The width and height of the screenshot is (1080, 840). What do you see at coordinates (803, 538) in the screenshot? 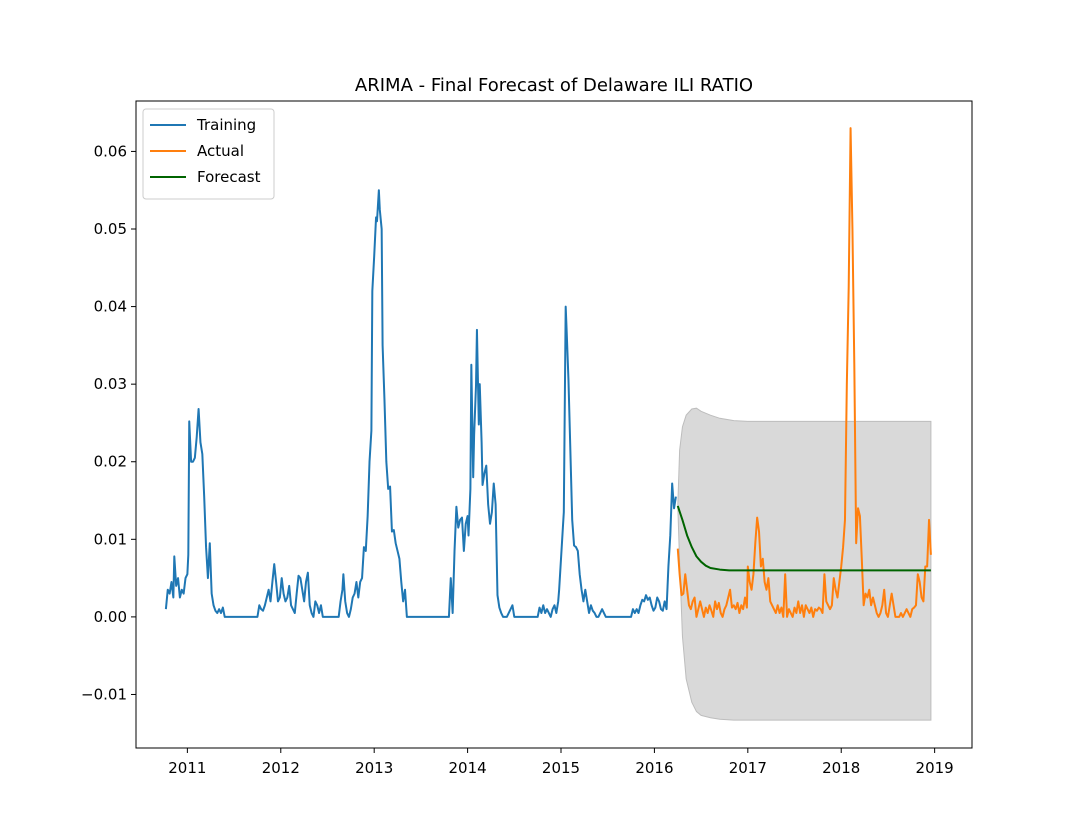
I see `series-line-forecast` at bounding box center [803, 538].